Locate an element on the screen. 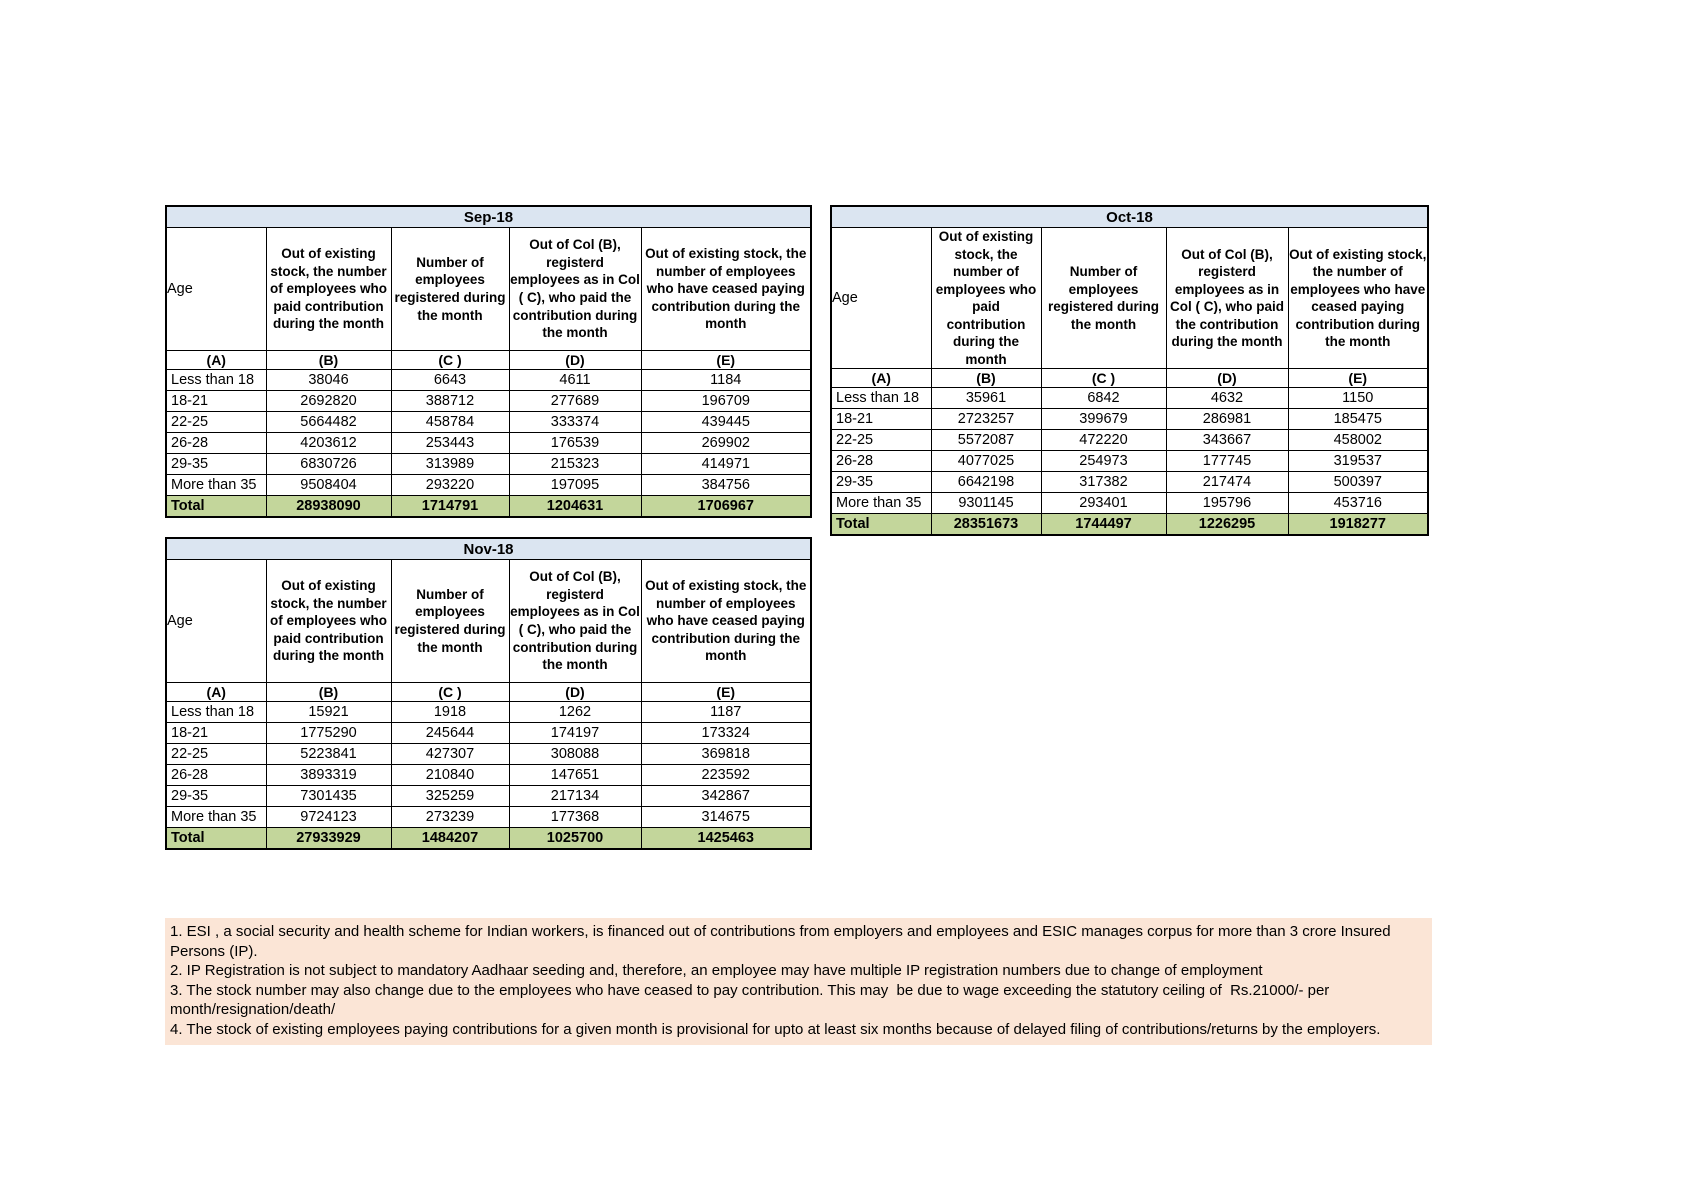 The image size is (1684, 1191). value-cell: 177745 is located at coordinates (1227, 461).